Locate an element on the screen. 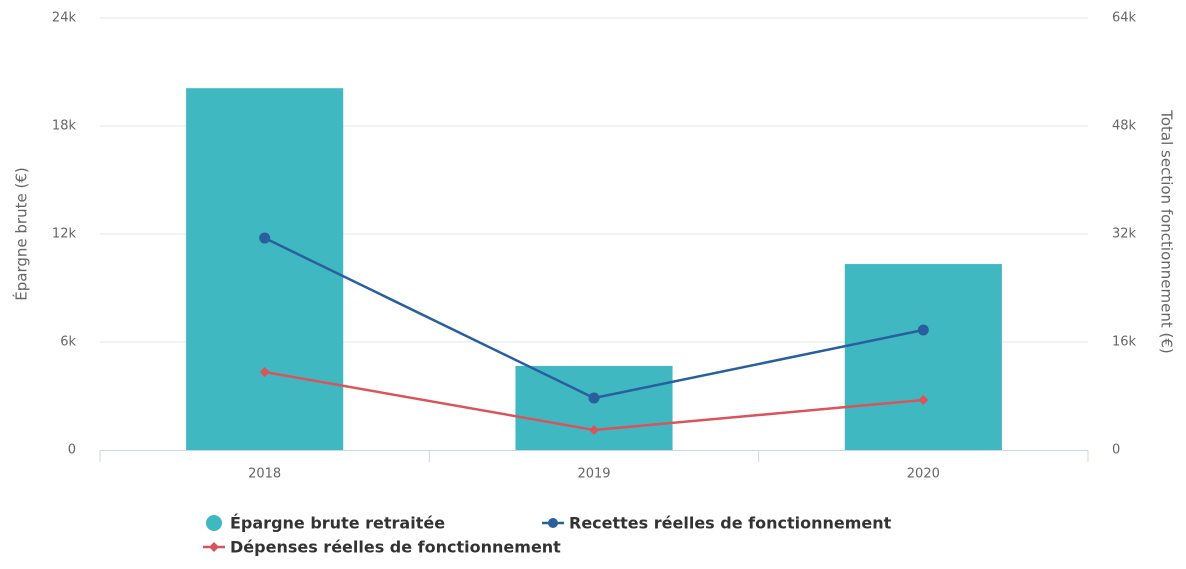  y-tick-label: 6k is located at coordinates (68, 342).